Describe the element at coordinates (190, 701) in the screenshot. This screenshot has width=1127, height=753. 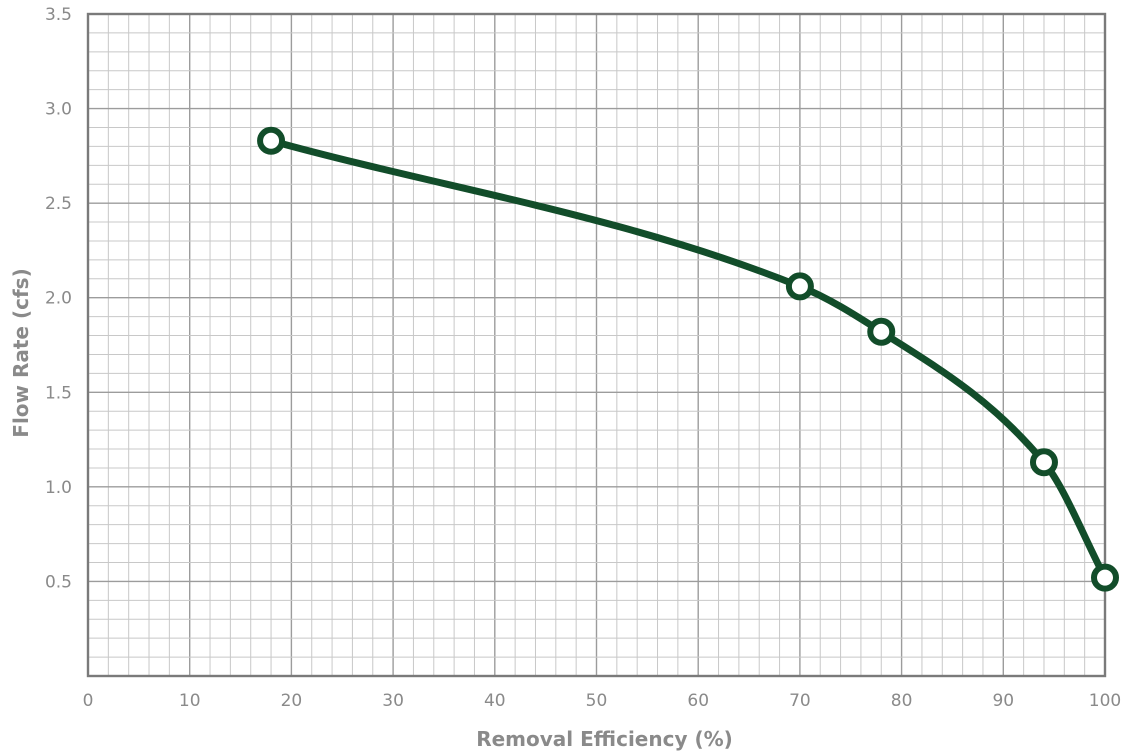
I see `x-tick-label: 10` at that location.